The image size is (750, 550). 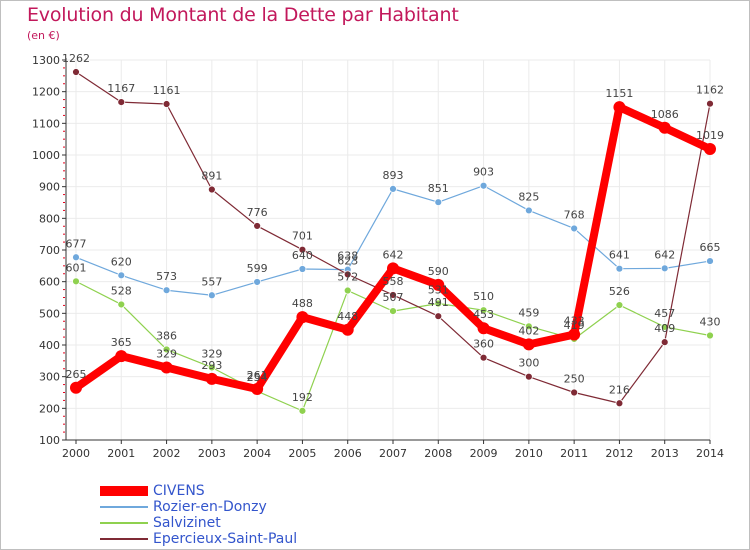 What do you see at coordinates (211, 353) in the screenshot?
I see `data-label: 329` at bounding box center [211, 353].